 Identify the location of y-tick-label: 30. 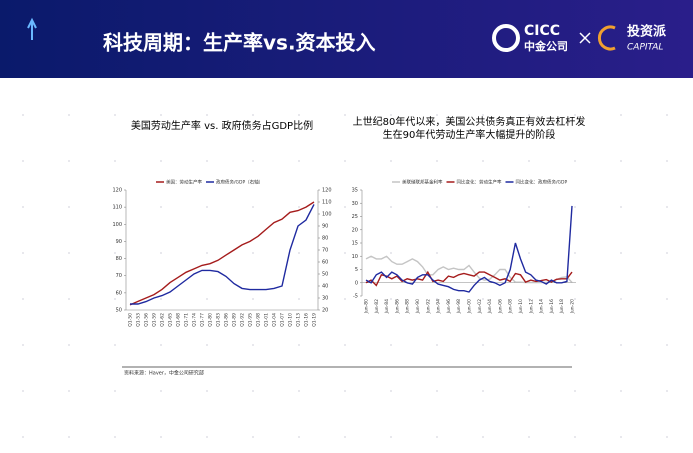
(355, 204).